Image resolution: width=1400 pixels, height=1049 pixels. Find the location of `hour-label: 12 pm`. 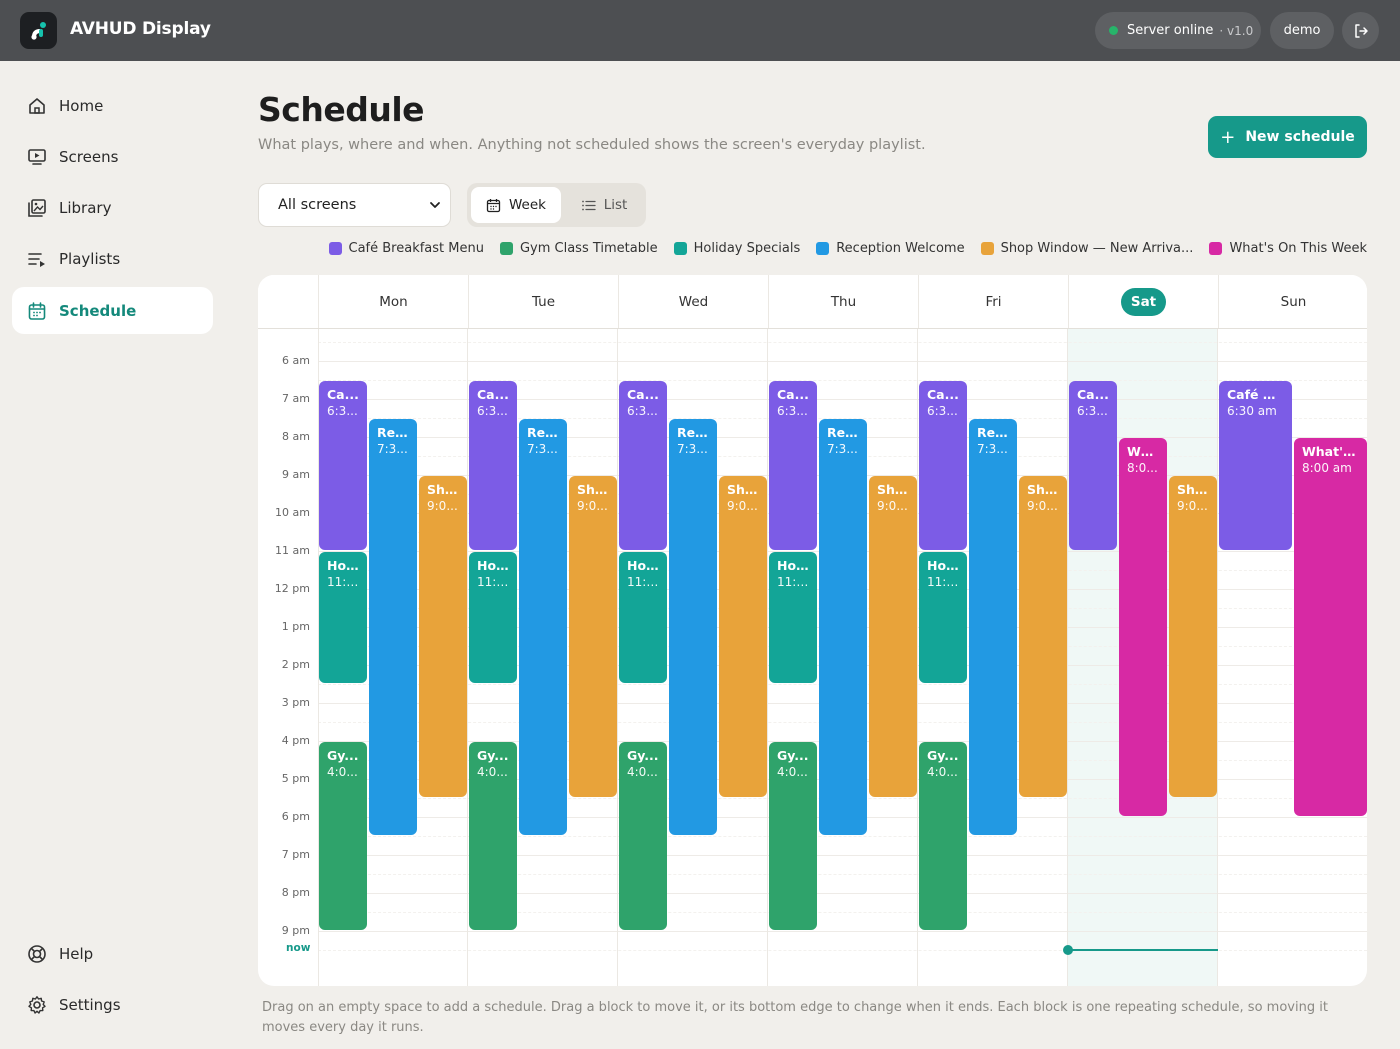

hour-label: 12 pm is located at coordinates (292, 589).